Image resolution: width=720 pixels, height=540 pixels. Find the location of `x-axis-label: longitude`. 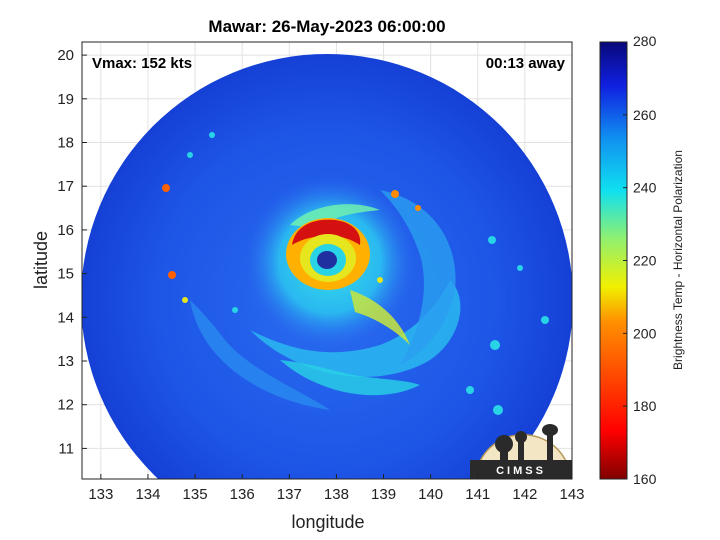

x-axis-label: longitude is located at coordinates (327, 522).